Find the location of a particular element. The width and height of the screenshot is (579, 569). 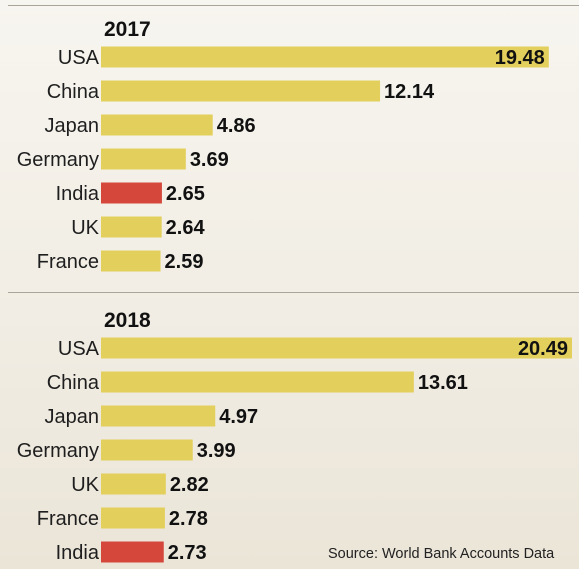

value-label-uk: 2.82 is located at coordinates (189, 485).